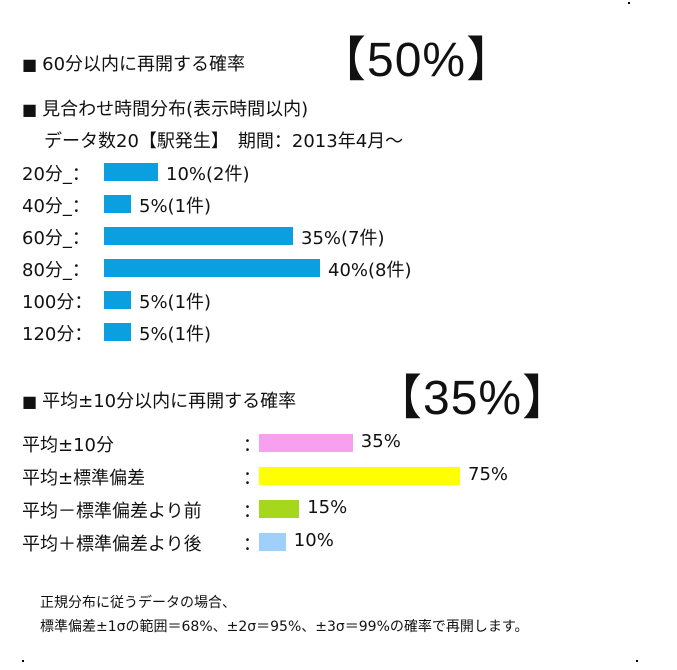  I want to click on bar-value-label: 35%(7件), so click(343, 238).